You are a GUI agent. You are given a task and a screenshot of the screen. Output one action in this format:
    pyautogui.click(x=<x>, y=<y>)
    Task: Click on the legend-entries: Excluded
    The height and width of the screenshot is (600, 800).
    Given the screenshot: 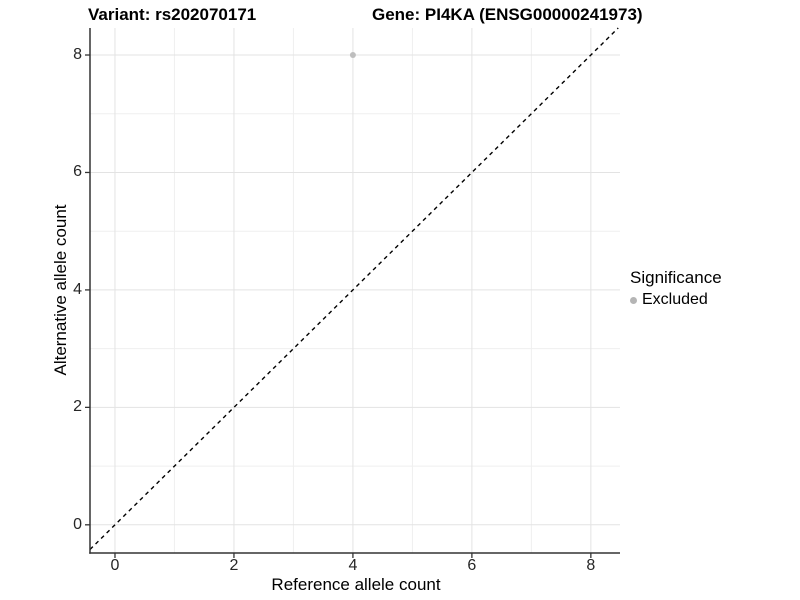 What is the action you would take?
    pyautogui.click(x=676, y=300)
    